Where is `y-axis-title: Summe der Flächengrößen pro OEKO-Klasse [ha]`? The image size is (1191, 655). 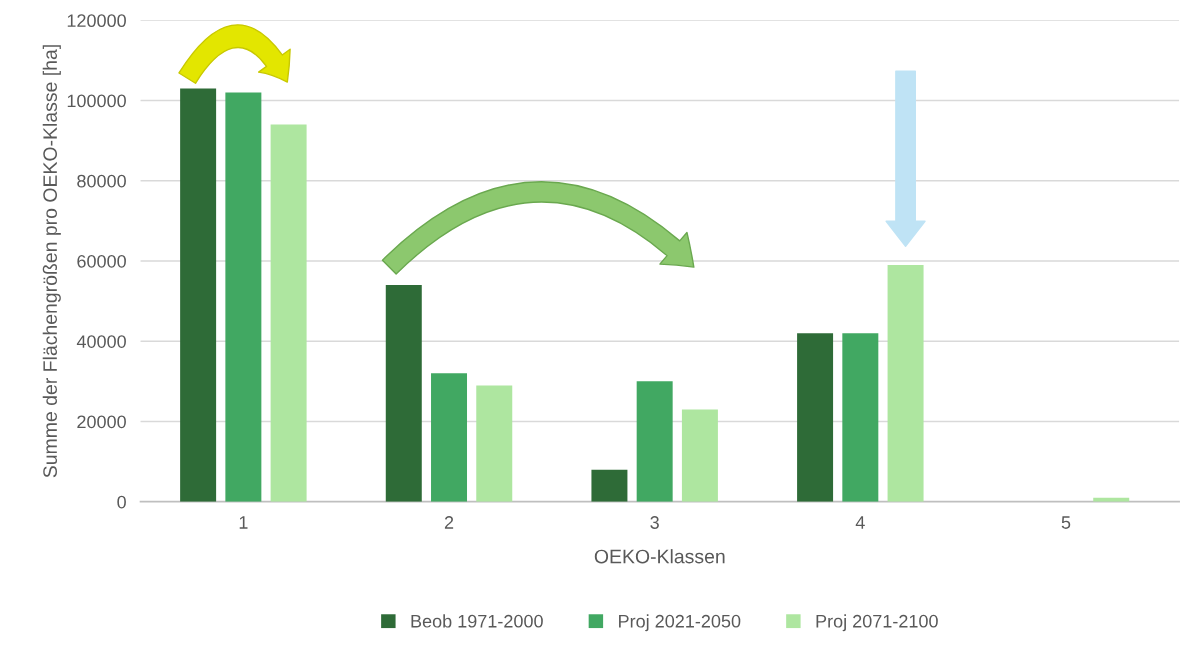
y-axis-title: Summe der Flächengrößen pro OEKO-Klasse [ha] is located at coordinates (51, 261).